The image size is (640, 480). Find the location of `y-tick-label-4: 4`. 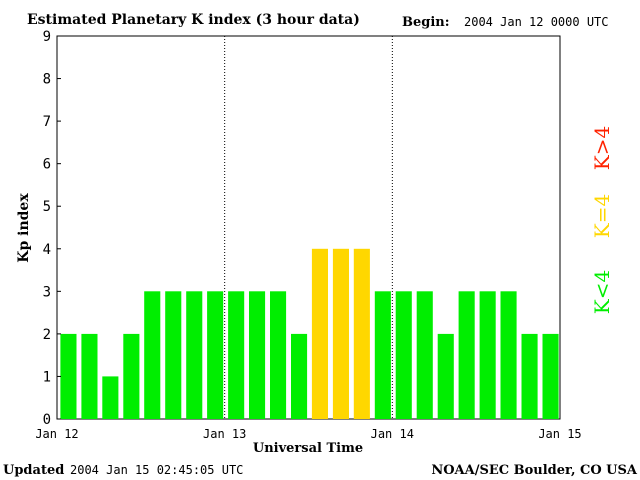

y-tick-label-4: 4 is located at coordinates (47, 250).